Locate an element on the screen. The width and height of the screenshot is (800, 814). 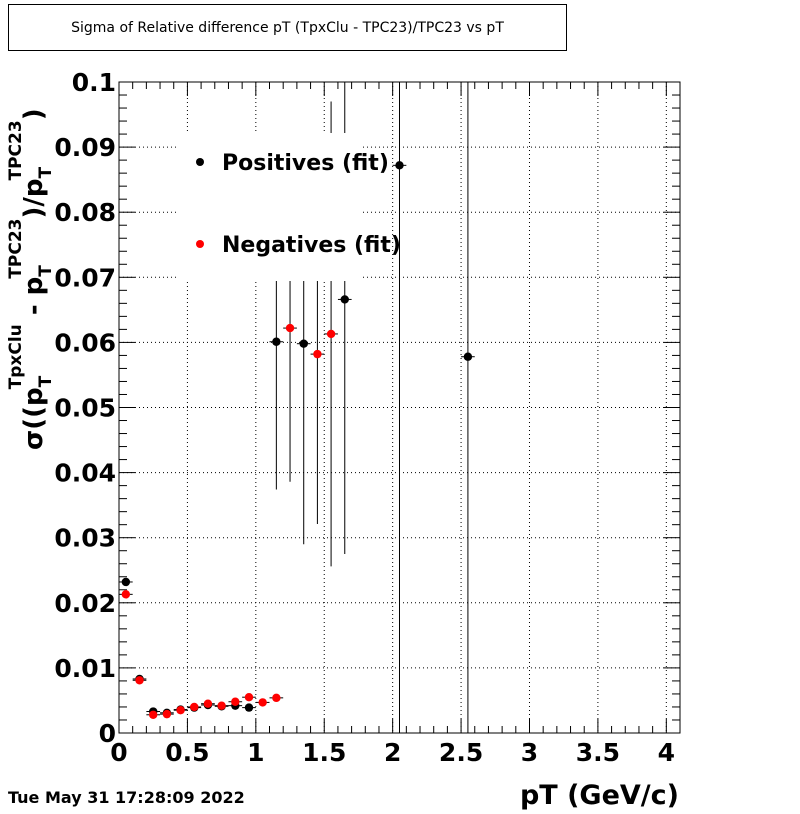
y-axis-label-text: σ((pTTpxClu - pTTPC23)/pTTPC23) is located at coordinates (31, 279).